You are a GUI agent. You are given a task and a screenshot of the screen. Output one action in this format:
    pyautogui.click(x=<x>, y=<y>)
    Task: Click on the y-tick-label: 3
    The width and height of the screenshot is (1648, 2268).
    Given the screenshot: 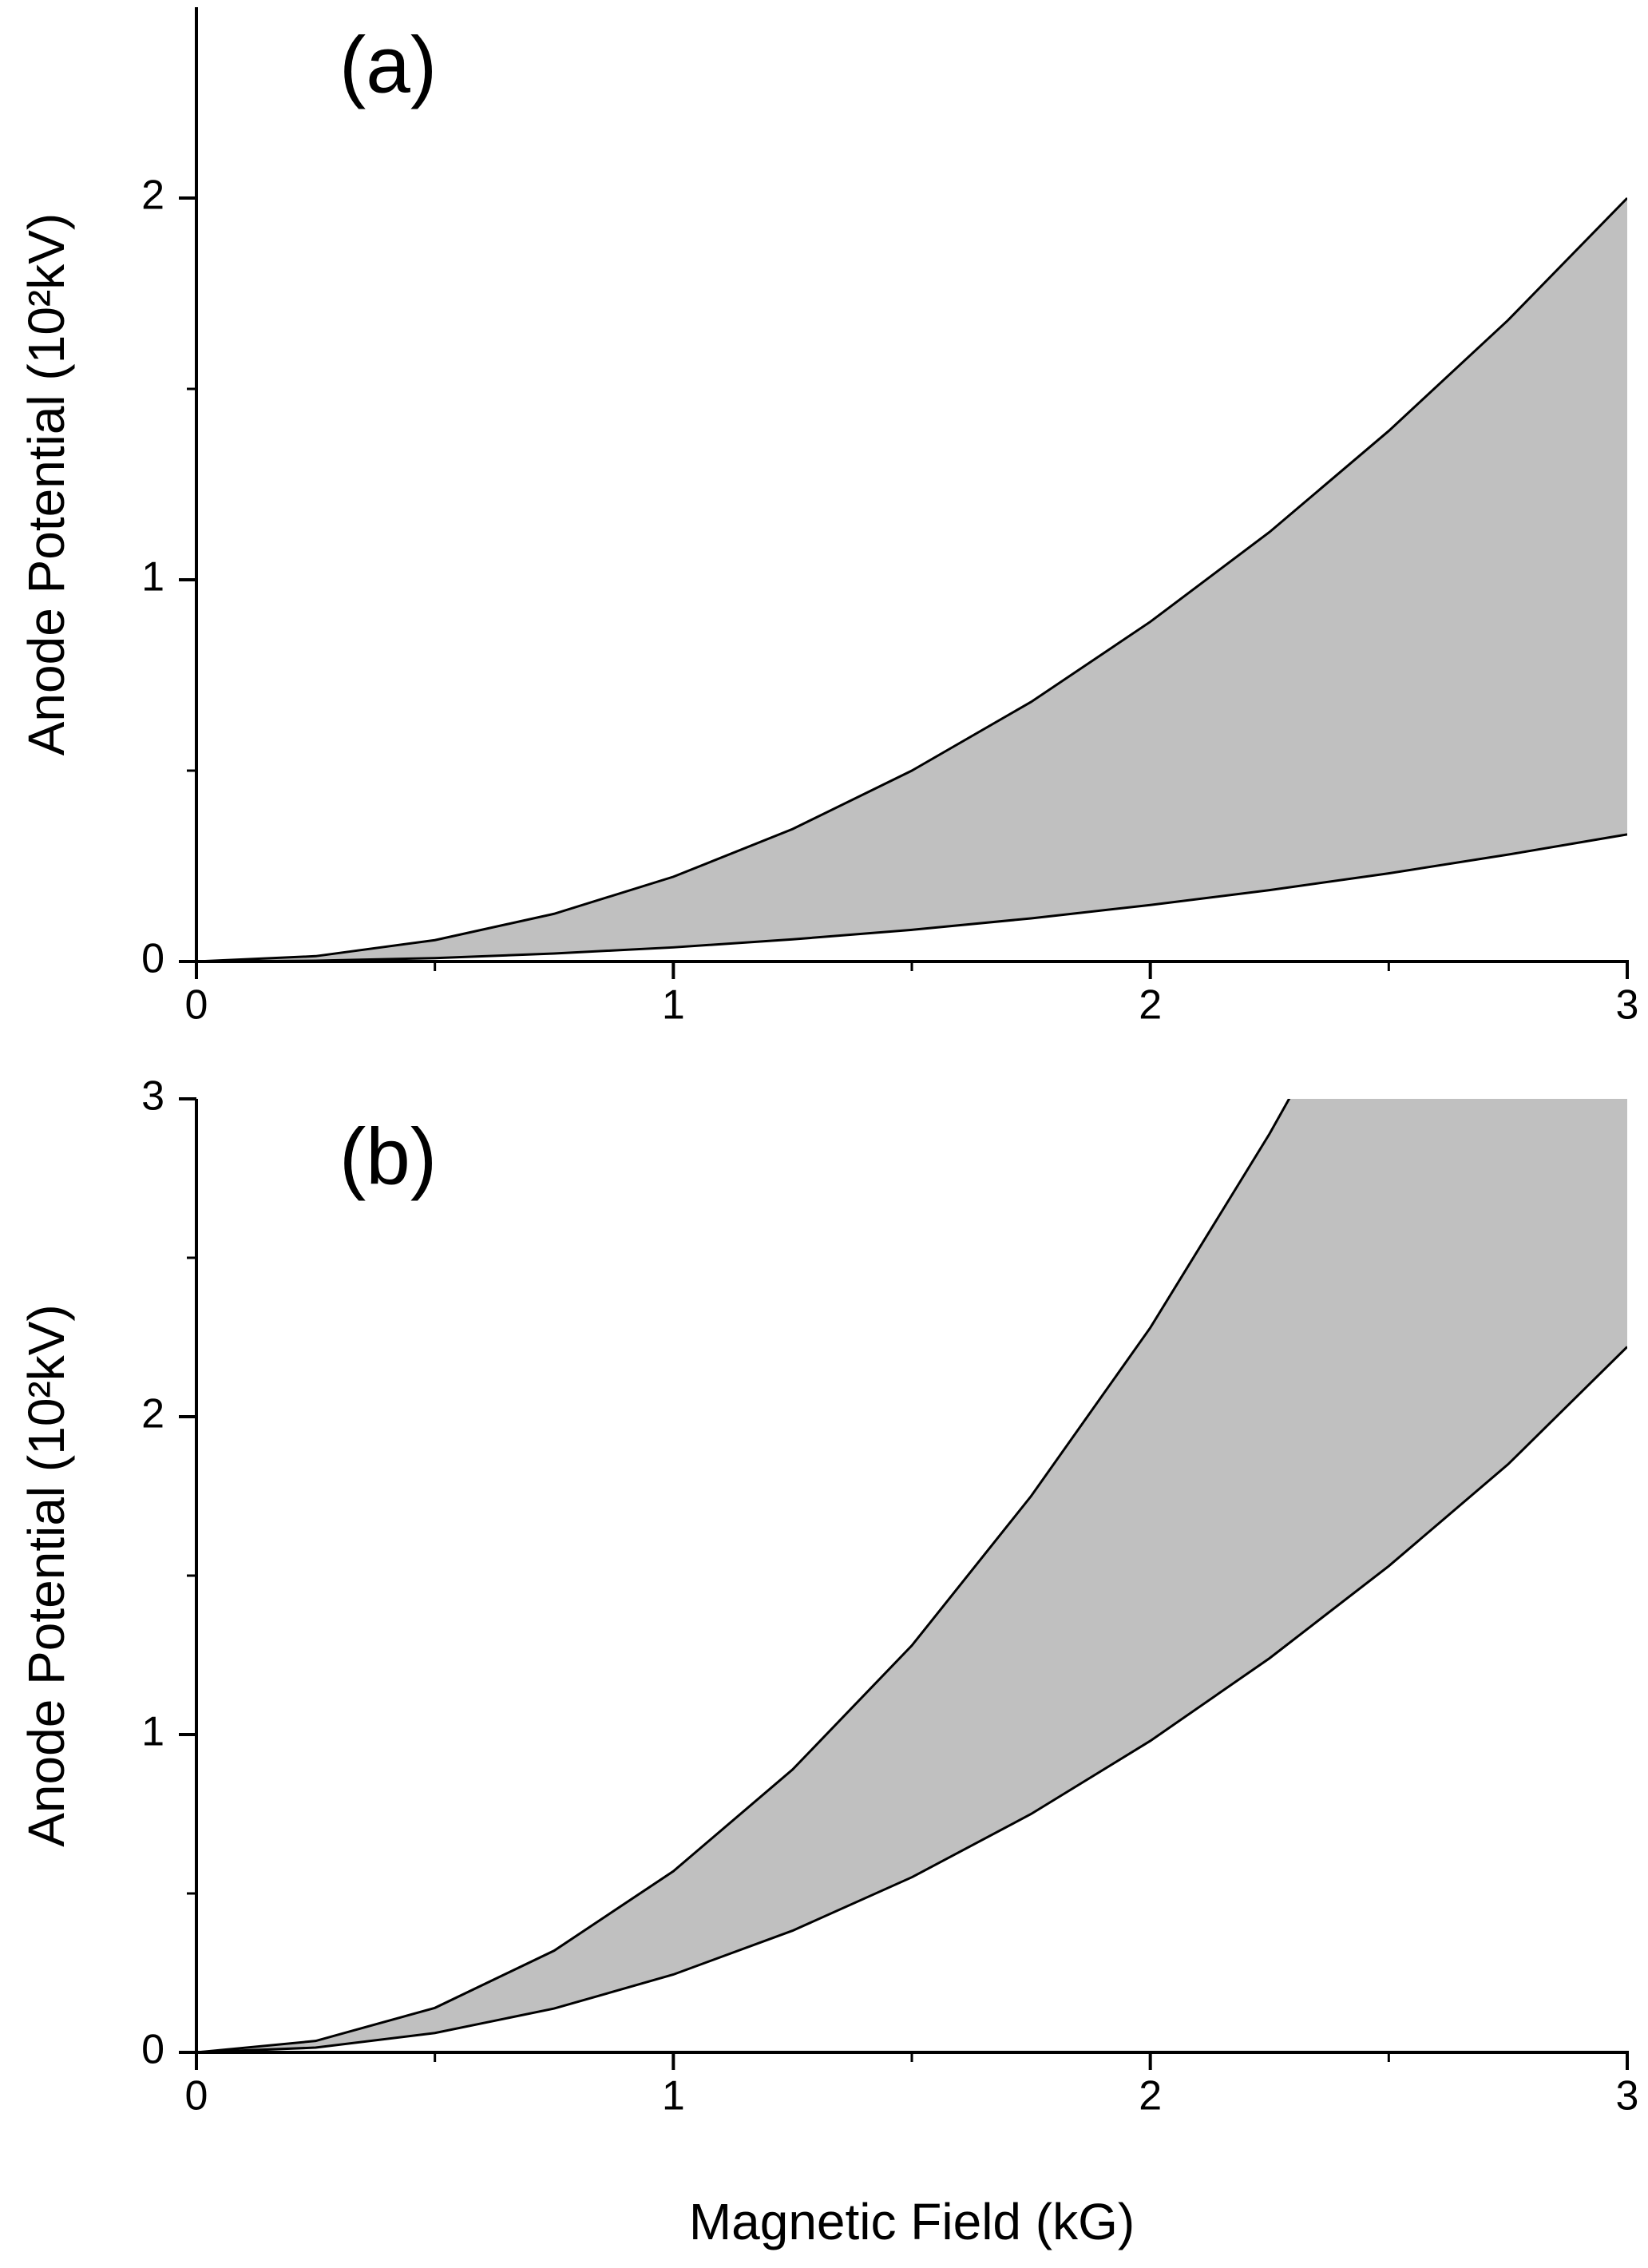 What is the action you would take?
    pyautogui.click(x=152, y=1097)
    